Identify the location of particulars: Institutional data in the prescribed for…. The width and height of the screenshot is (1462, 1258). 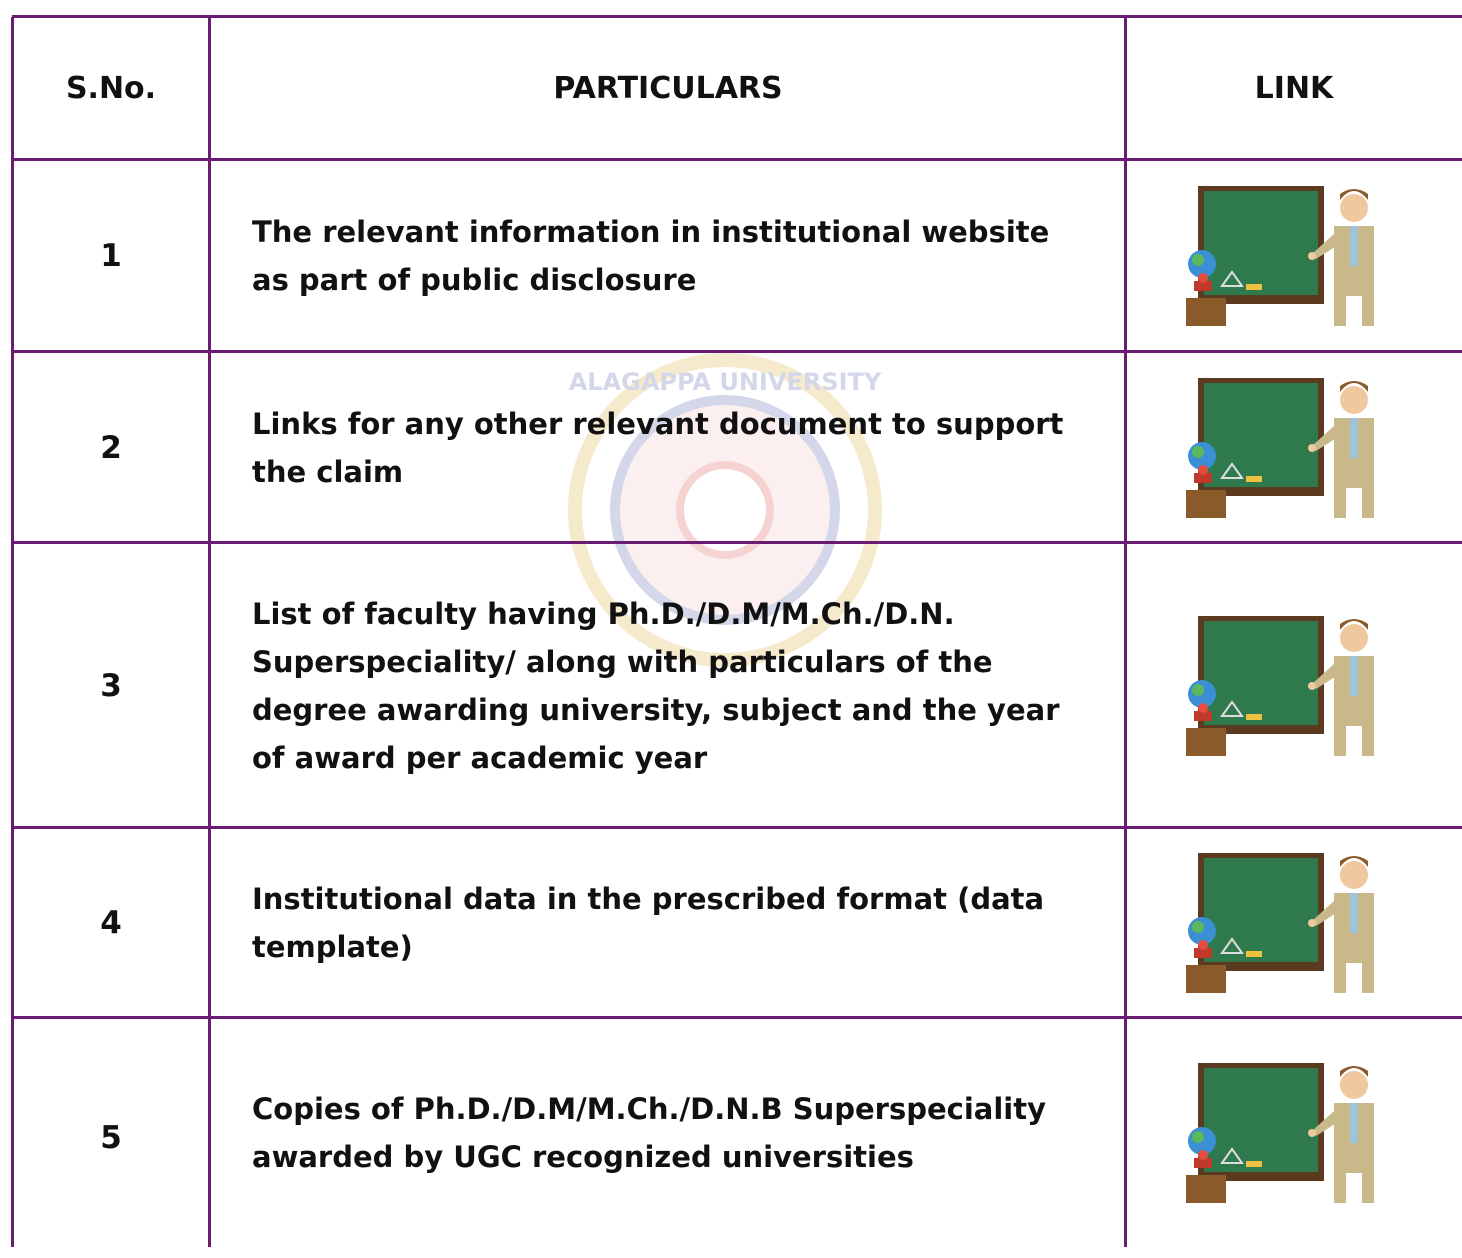
(648, 923).